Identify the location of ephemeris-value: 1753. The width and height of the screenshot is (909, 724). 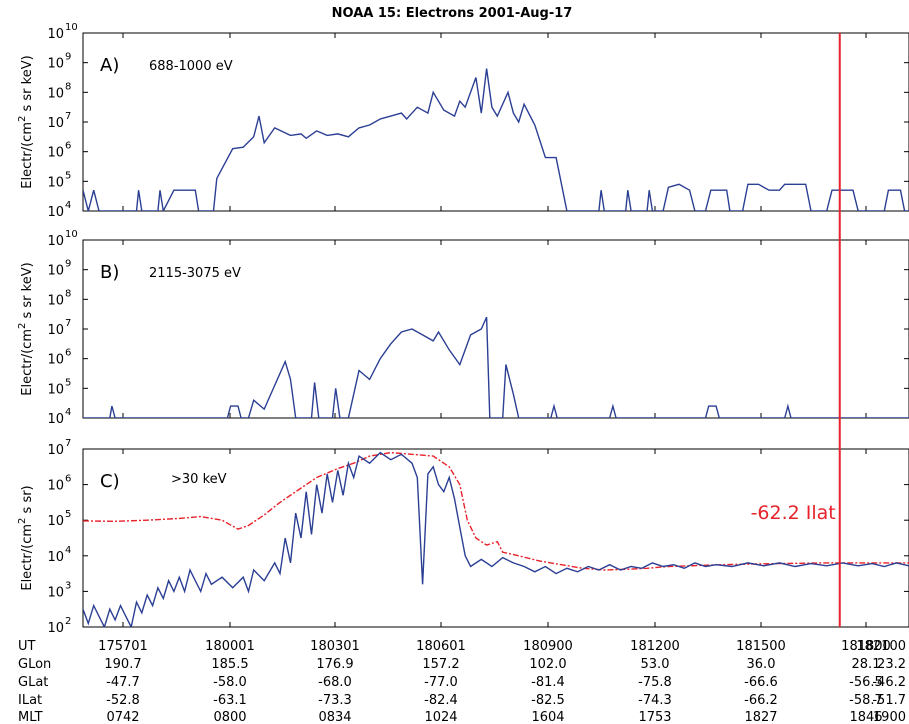
(654, 717).